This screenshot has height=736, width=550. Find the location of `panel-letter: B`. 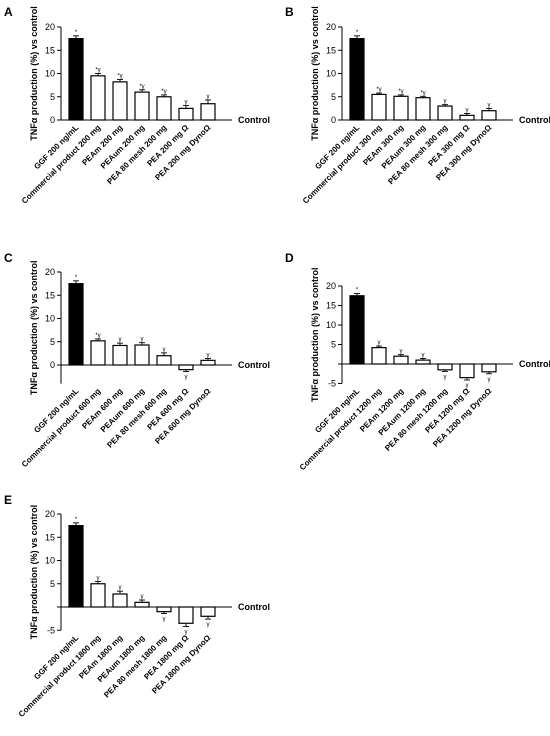

panel-letter: B is located at coordinates (289, 12).